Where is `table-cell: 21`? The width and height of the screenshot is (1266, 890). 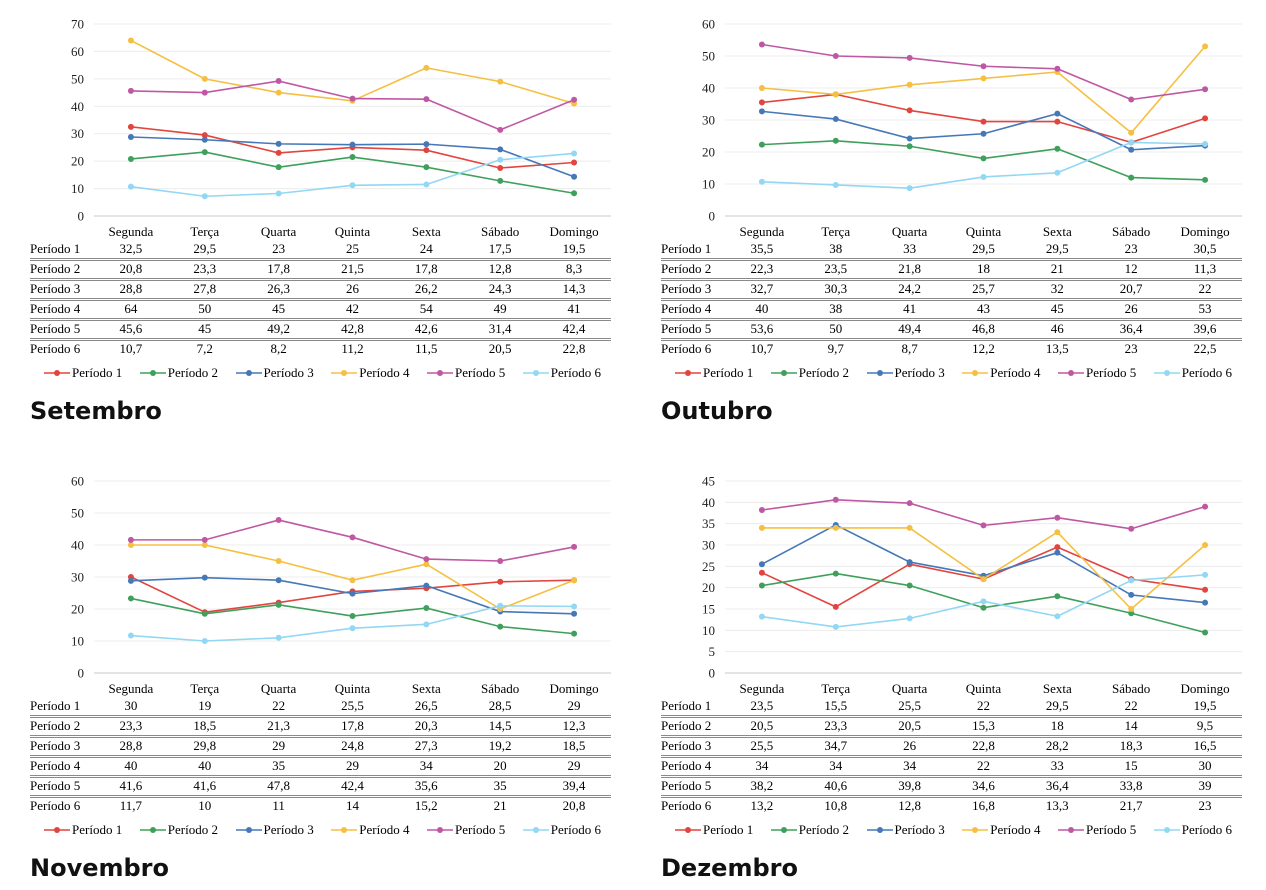
table-cell: 21 is located at coordinates (1057, 269).